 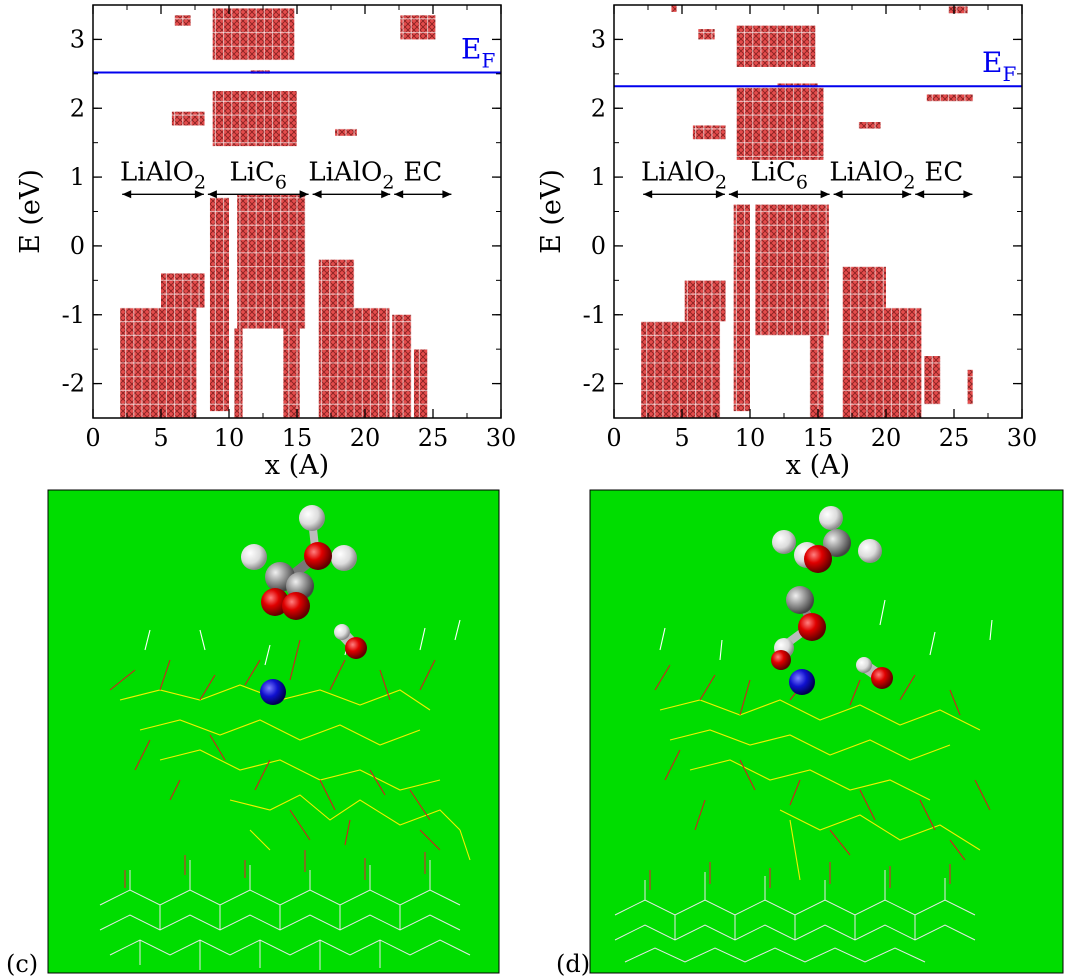 I want to click on panel-label-d: (d), so click(x=573, y=964).